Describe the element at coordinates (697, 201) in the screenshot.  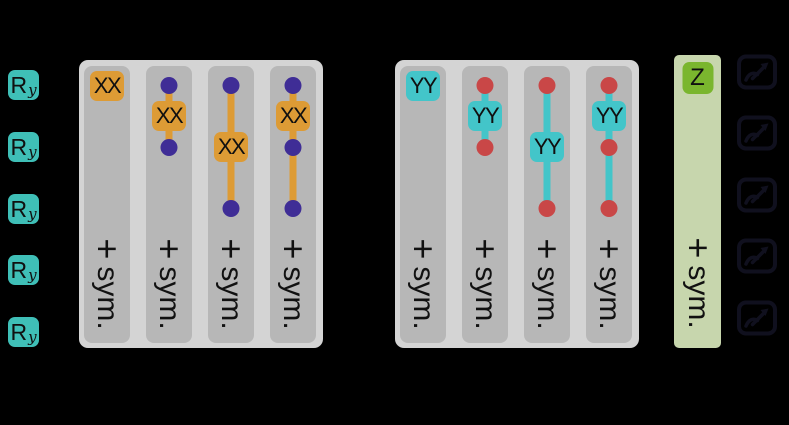
I see `z-sym-column: Z + sym.` at that location.